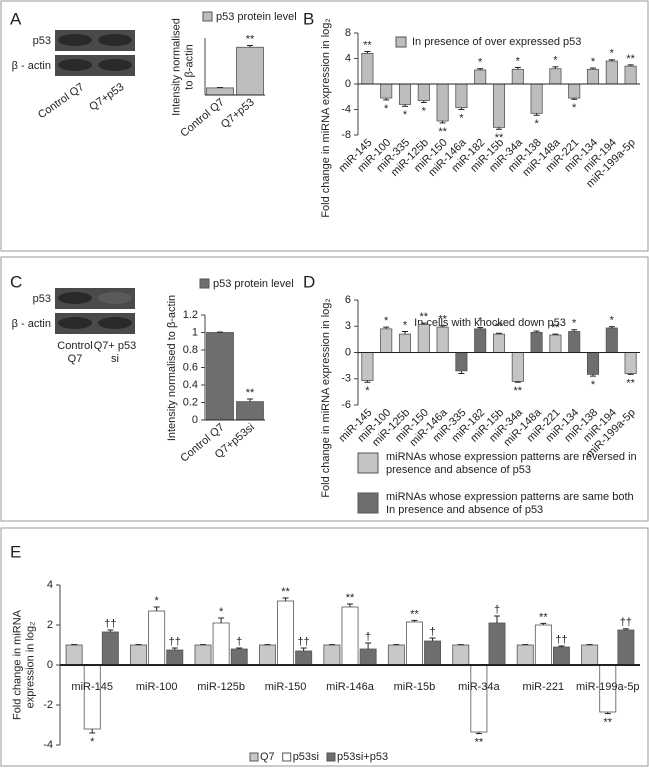 This screenshot has width=649, height=768. What do you see at coordinates (350, 687) in the screenshot?
I see `x-tick-label: miR-146a` at bounding box center [350, 687].